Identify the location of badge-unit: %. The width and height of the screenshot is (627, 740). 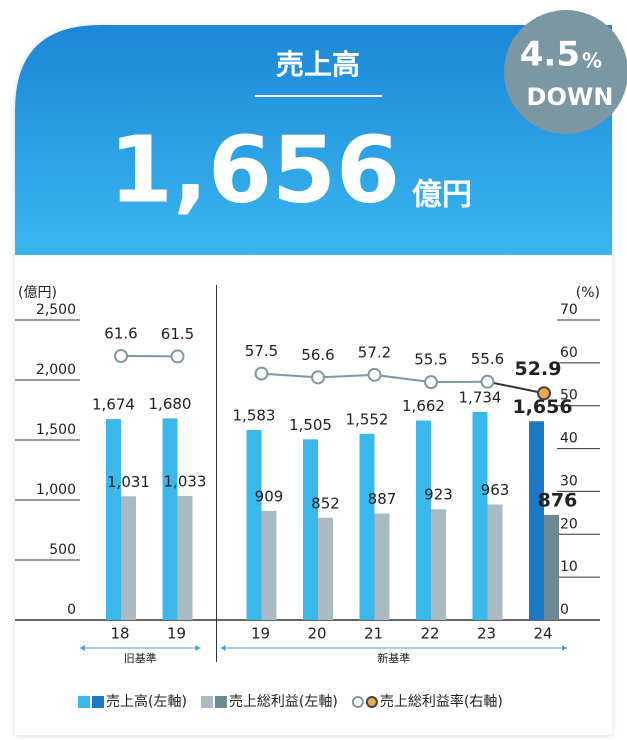
(592, 61).